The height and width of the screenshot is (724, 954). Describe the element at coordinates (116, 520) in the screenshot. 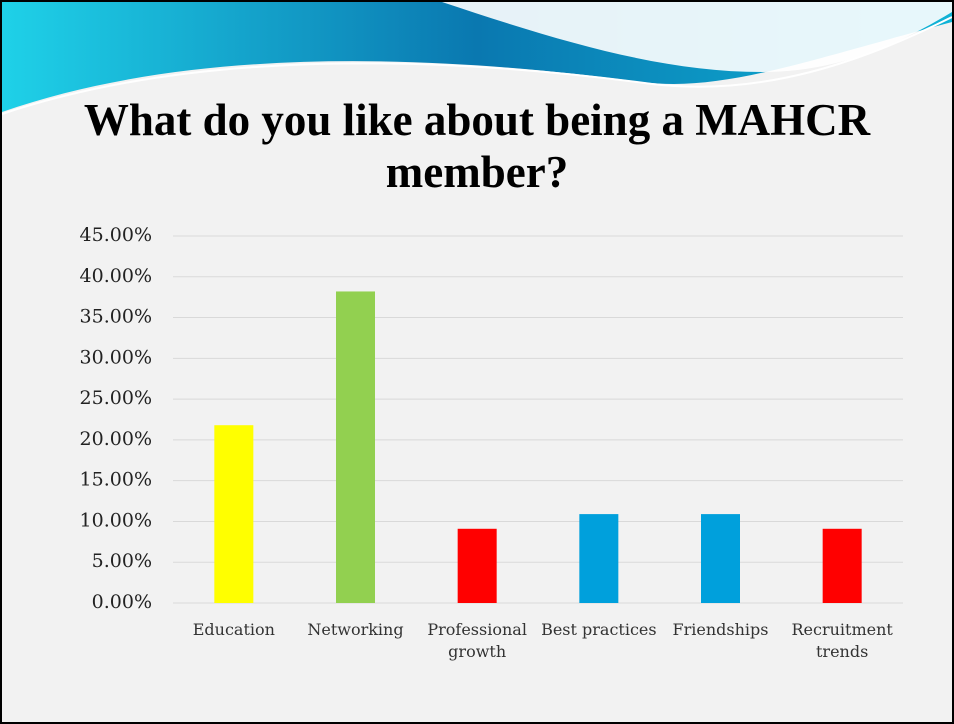

I see `y-tick-label: 10.00%` at that location.